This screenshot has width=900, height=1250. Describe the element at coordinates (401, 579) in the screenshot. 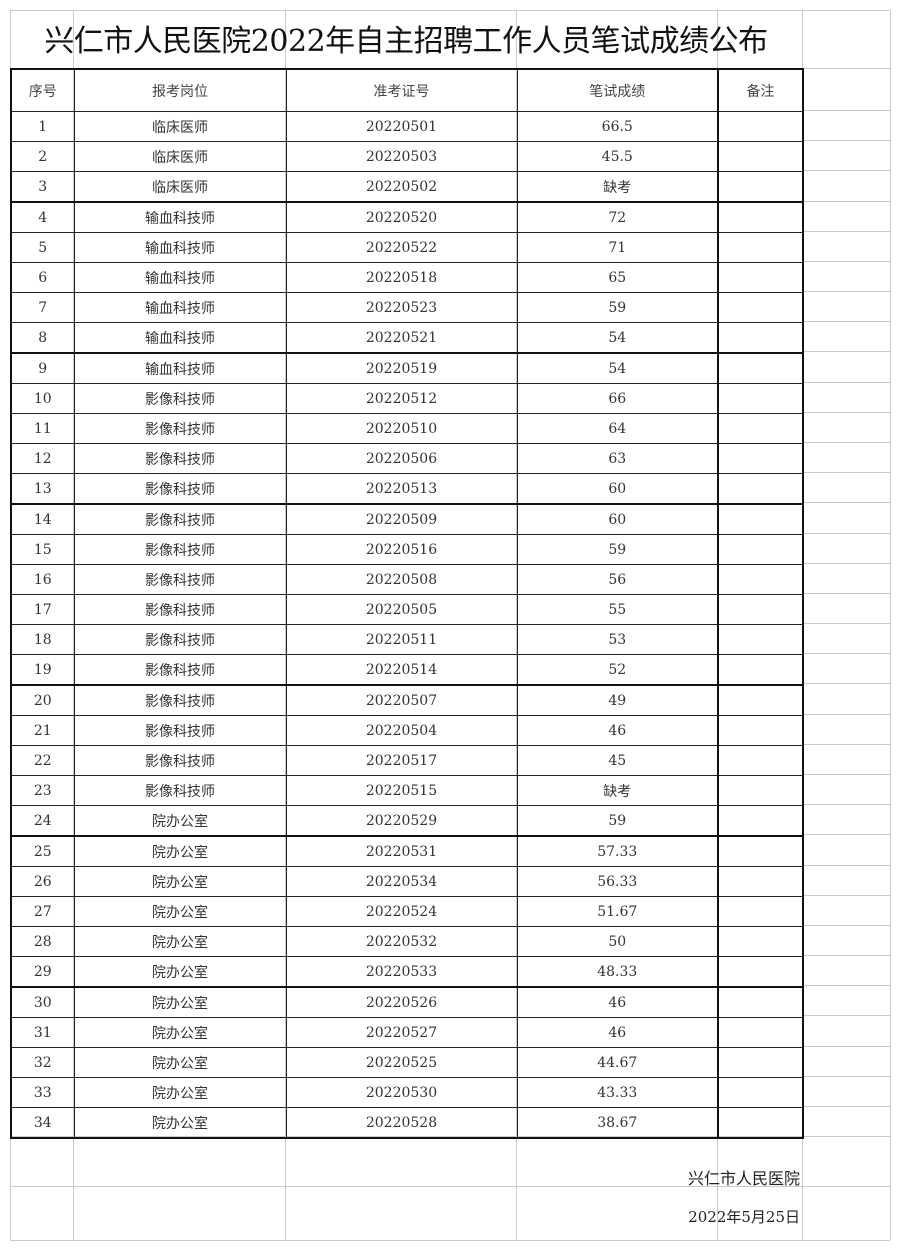

I see `cell-exam-id: 20220508` at that location.